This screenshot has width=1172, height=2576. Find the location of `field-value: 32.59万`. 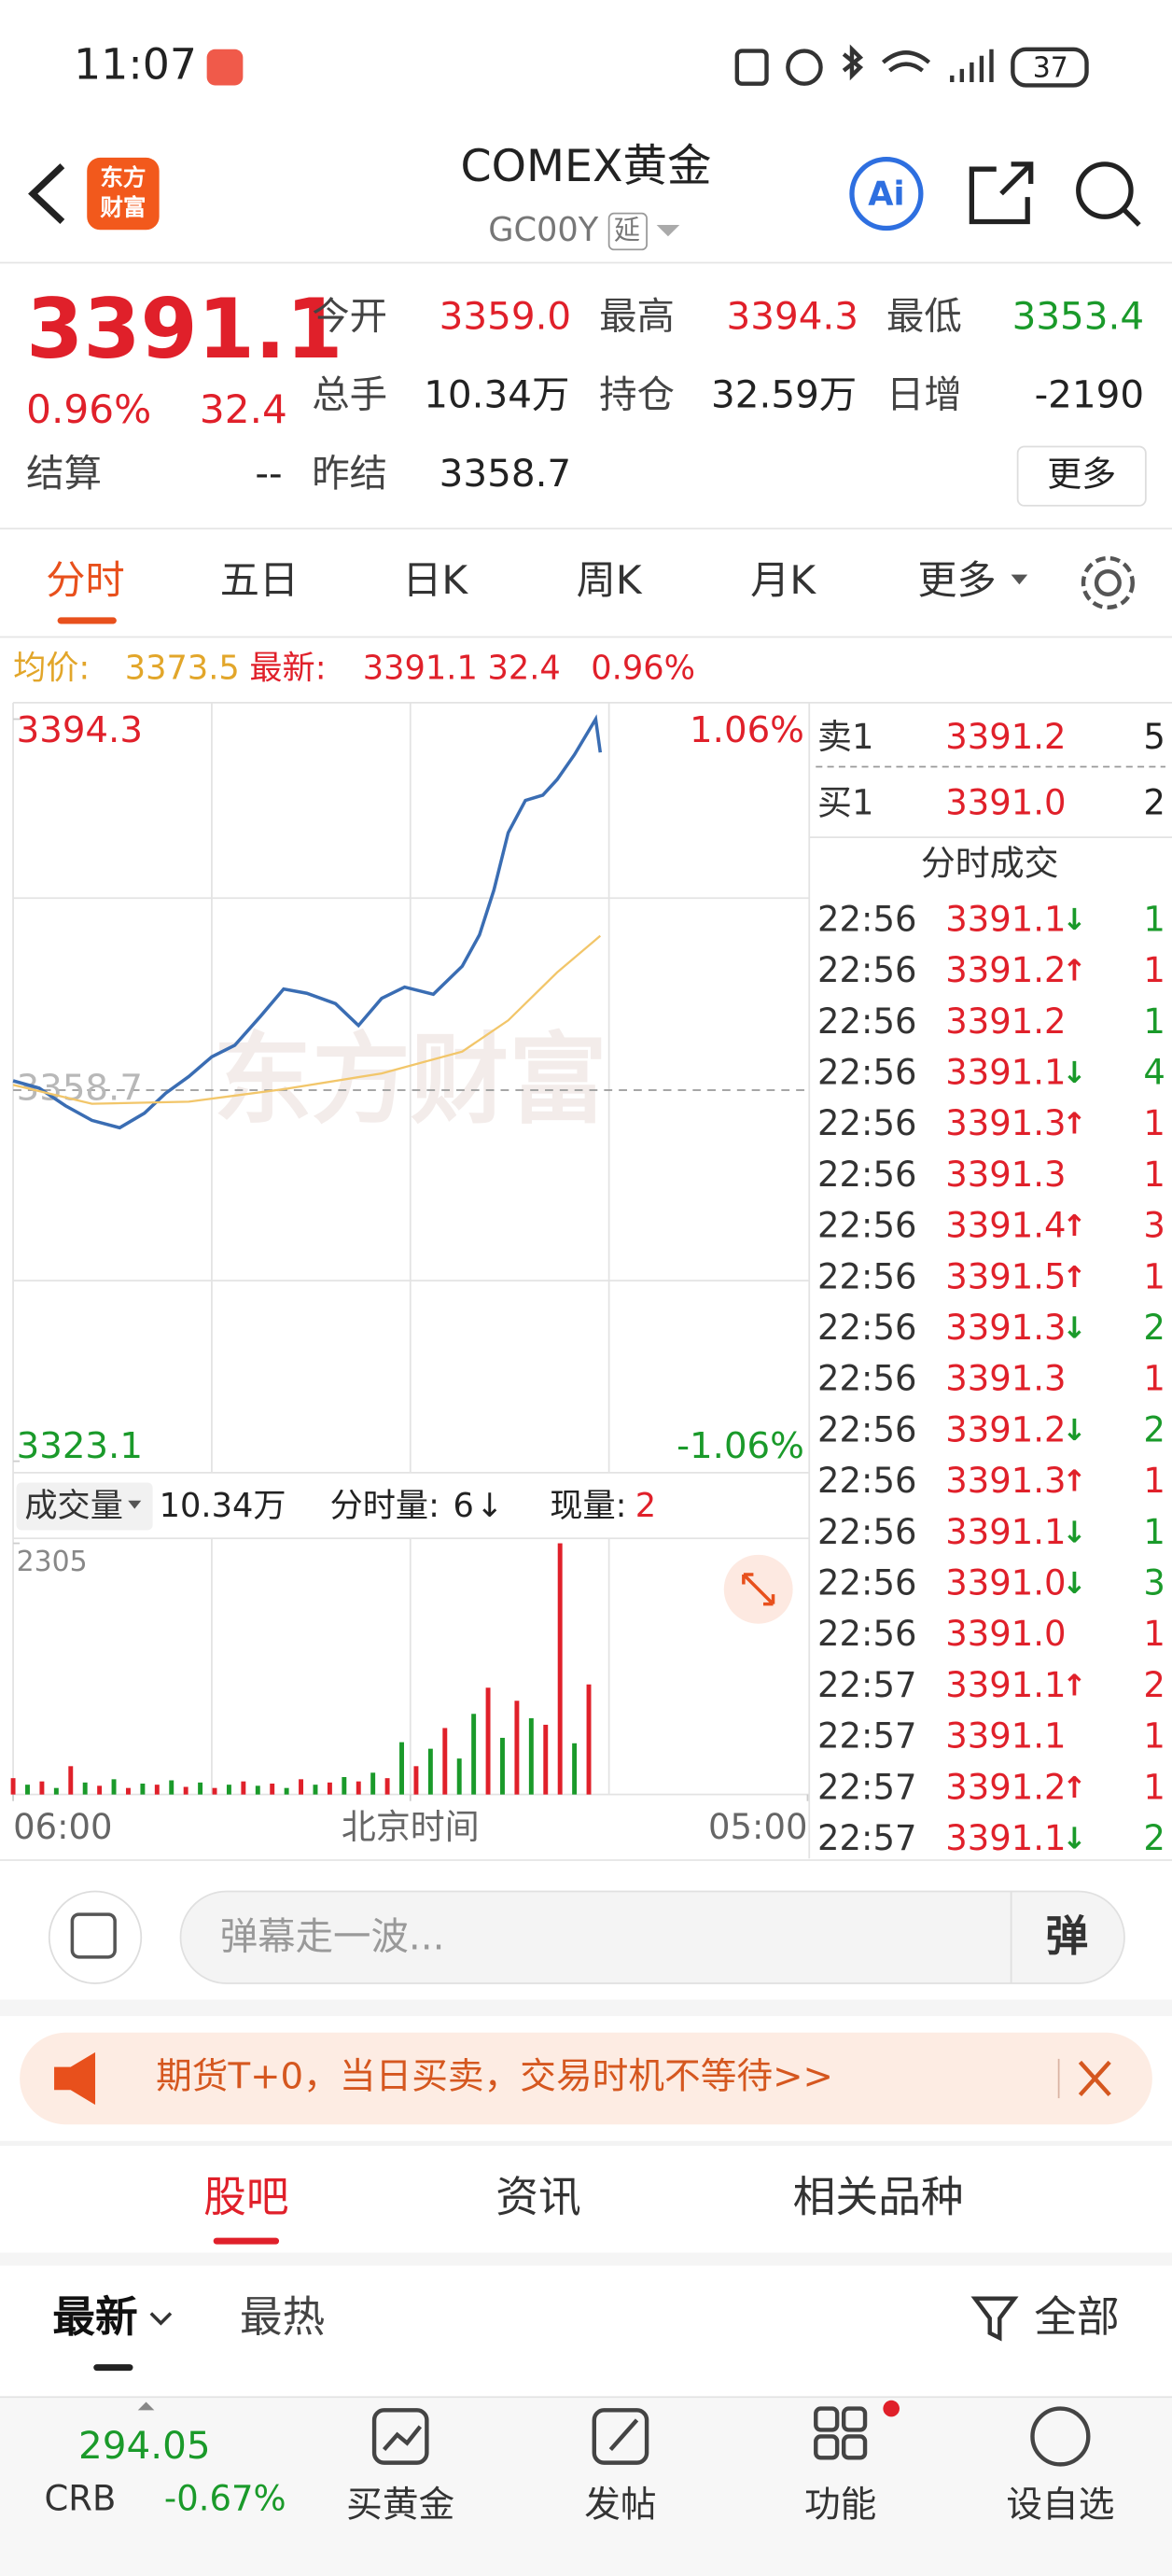

field-value: 32.59万 is located at coordinates (784, 394).